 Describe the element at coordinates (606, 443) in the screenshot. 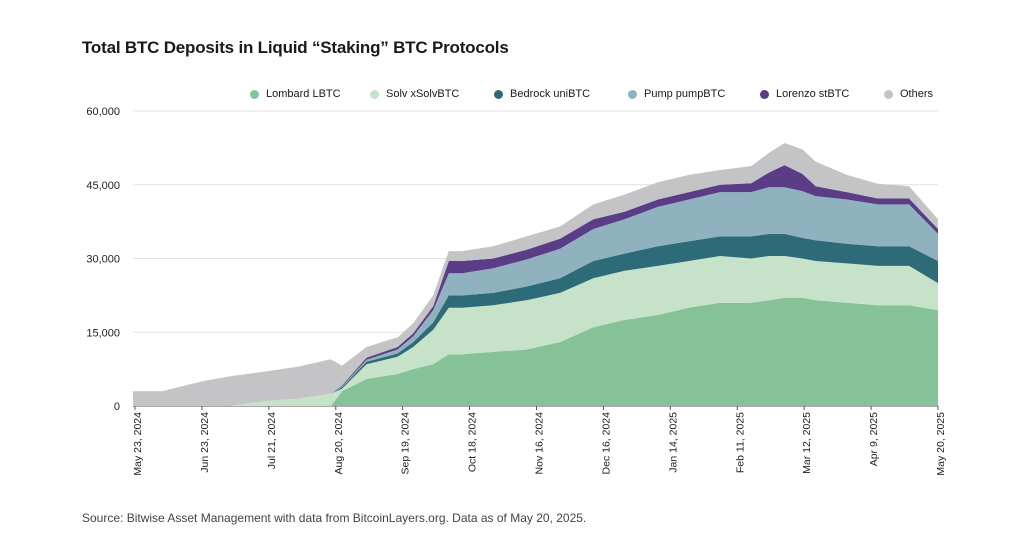

I see `x-tick-label: Dec 16, 2024` at that location.